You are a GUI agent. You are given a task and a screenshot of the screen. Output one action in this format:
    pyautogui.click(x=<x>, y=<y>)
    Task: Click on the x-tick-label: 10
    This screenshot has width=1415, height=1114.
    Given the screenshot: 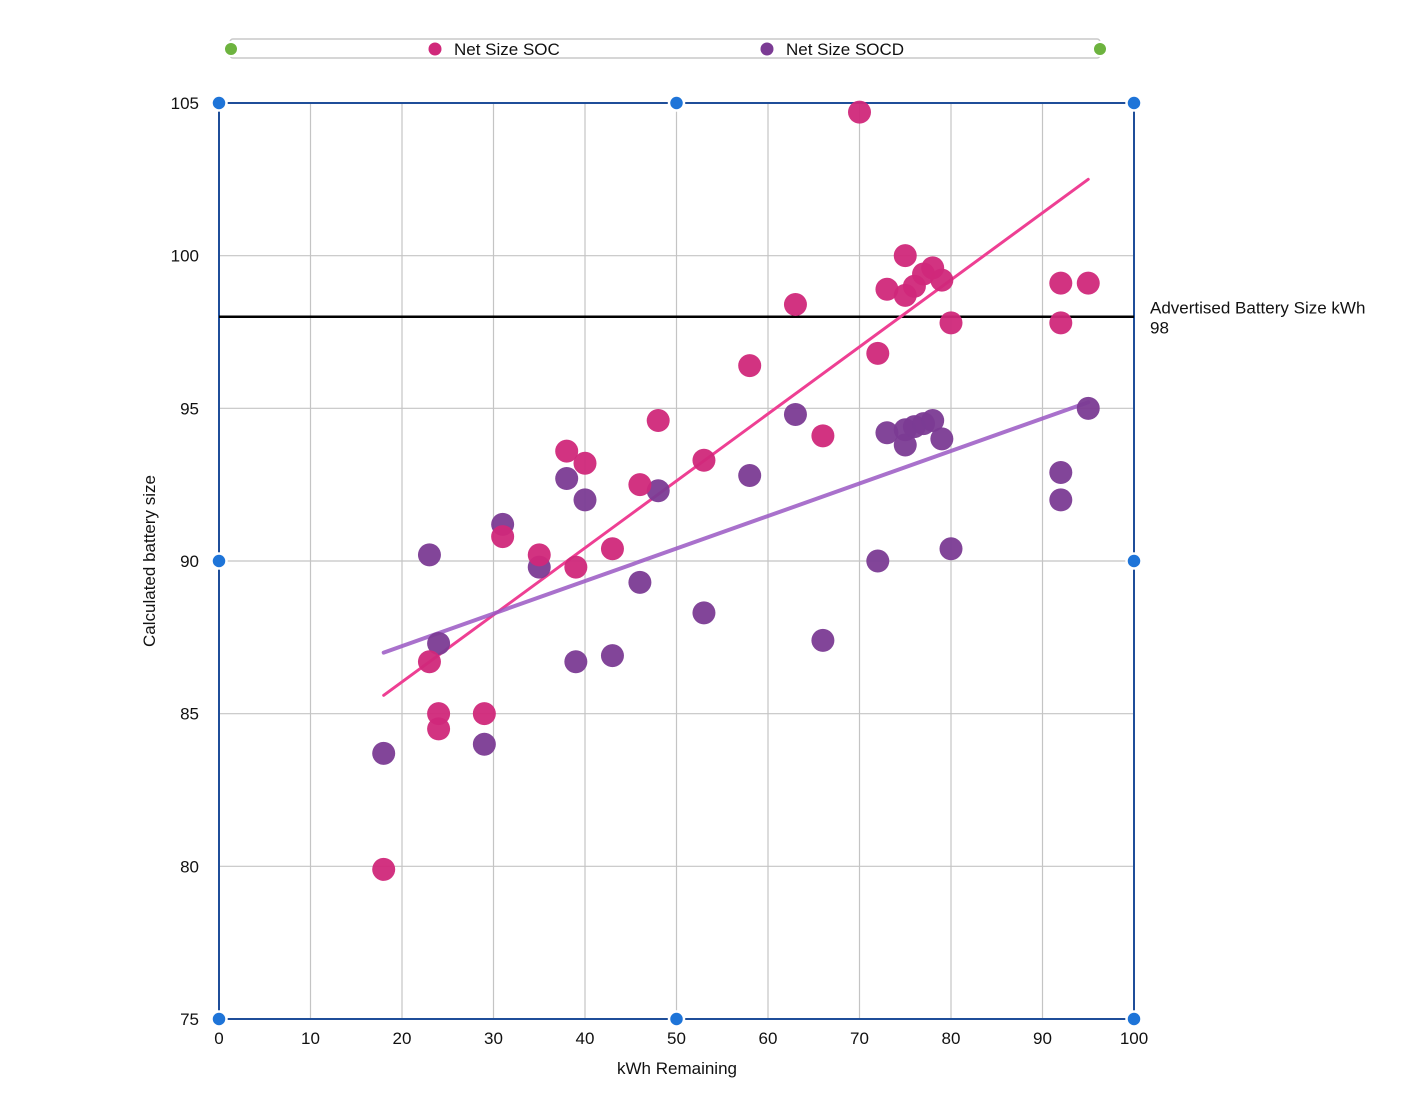 What is the action you would take?
    pyautogui.click(x=310, y=1038)
    